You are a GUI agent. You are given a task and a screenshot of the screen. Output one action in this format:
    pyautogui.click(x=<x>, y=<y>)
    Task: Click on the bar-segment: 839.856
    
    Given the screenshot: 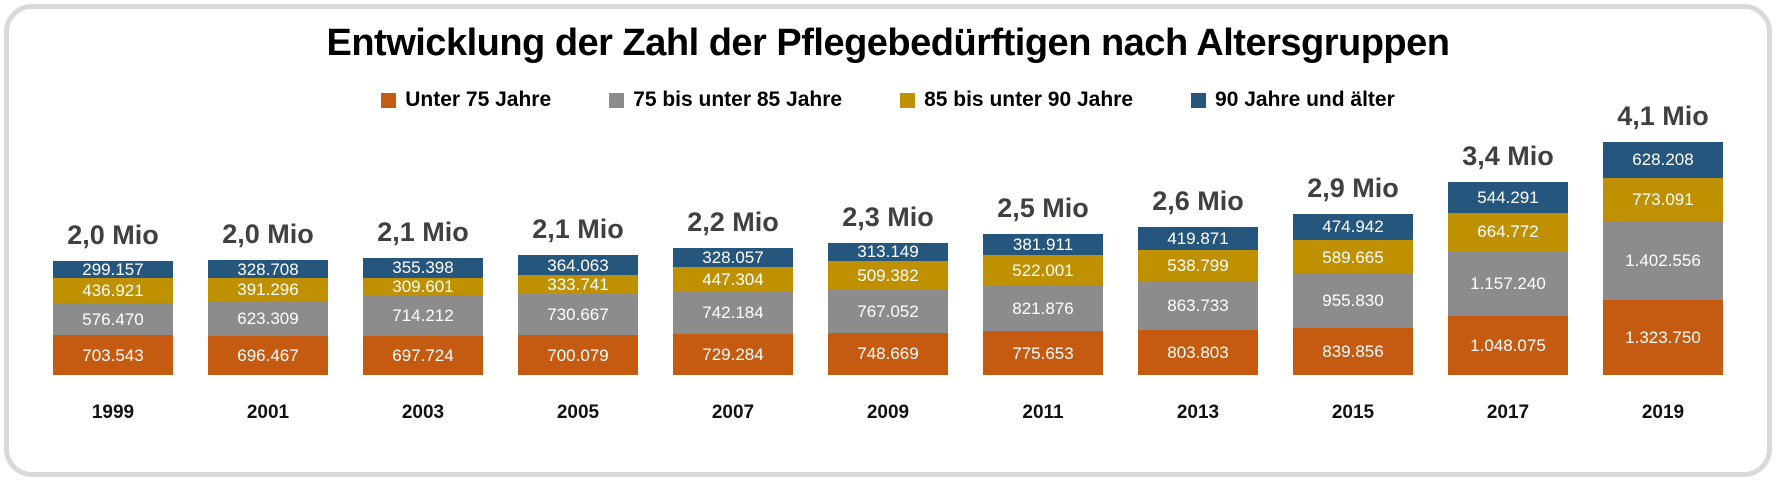 What is the action you would take?
    pyautogui.click(x=1353, y=351)
    